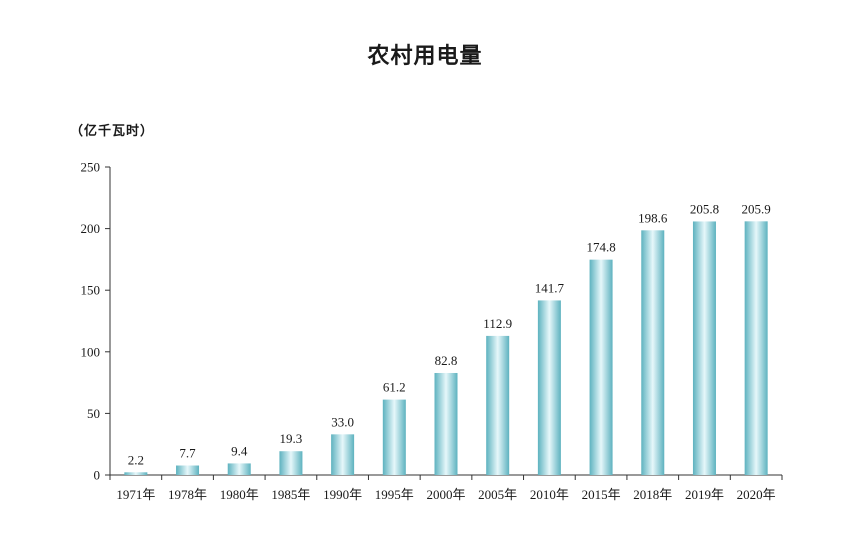 Image resolution: width=850 pixels, height=539 pixels. I want to click on category-label: 1971年, so click(135, 494).